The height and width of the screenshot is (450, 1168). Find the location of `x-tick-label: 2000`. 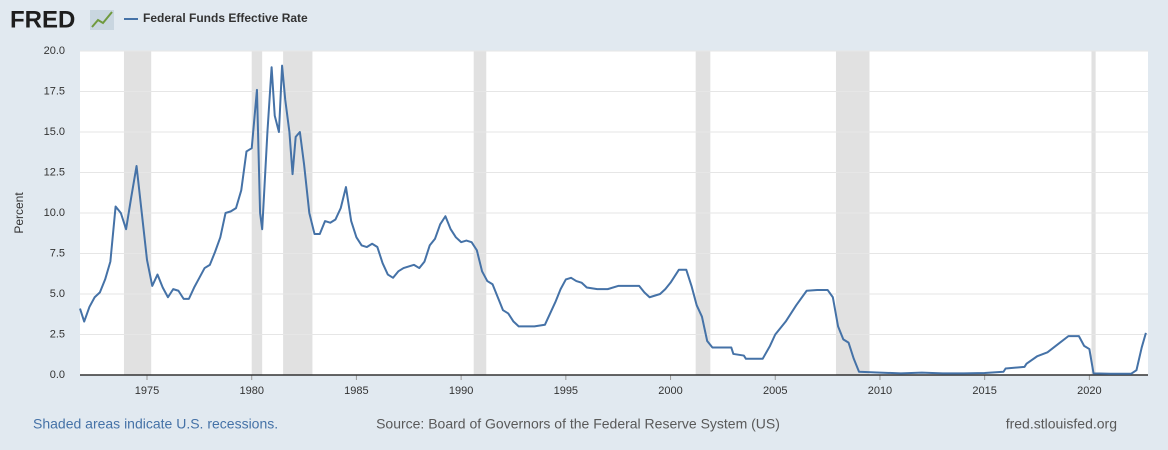

x-tick-label: 2000 is located at coordinates (670, 391).